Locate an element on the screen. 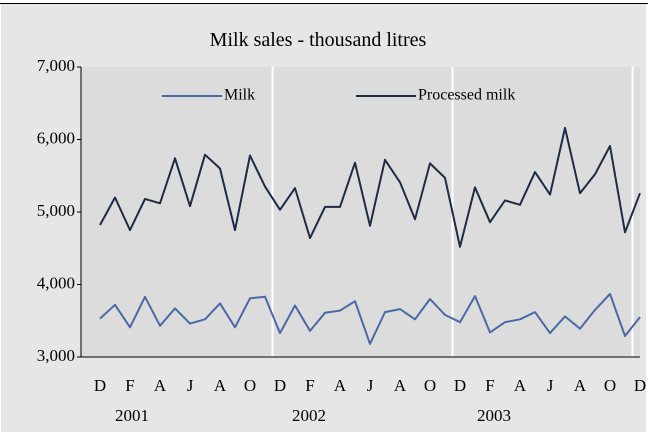 The height and width of the screenshot is (437, 648). y-axis-ticks: 3,000 4,000 5,000 6,000 7,000 is located at coordinates (59, 210).